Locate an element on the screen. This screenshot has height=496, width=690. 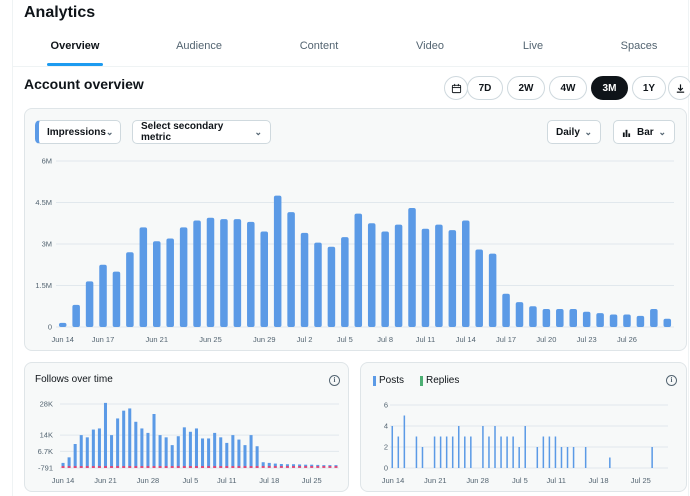
y-tick-label: -791 is located at coordinates (45, 468).